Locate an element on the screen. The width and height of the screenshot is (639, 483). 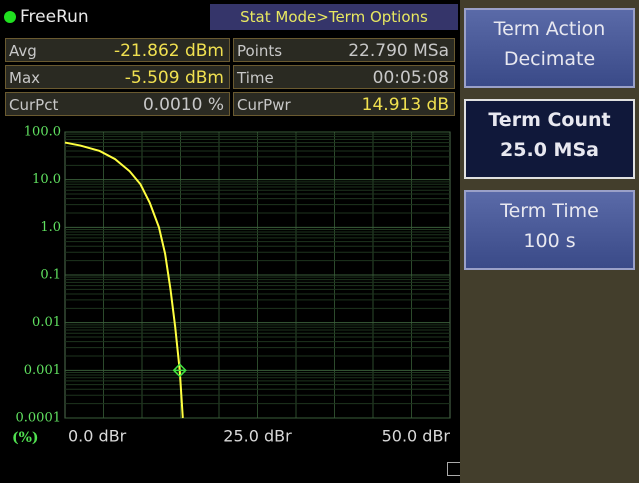
softkey: Term Action Decimate is located at coordinates (549, 48).